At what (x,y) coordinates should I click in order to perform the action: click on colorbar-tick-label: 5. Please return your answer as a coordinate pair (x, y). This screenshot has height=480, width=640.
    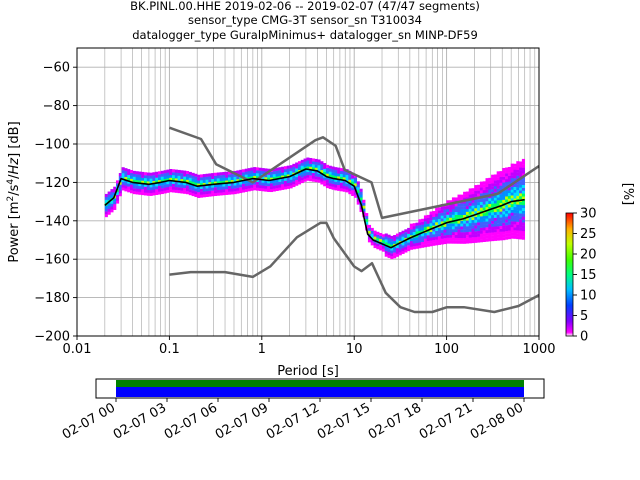
    Looking at the image, I should click on (584, 316).